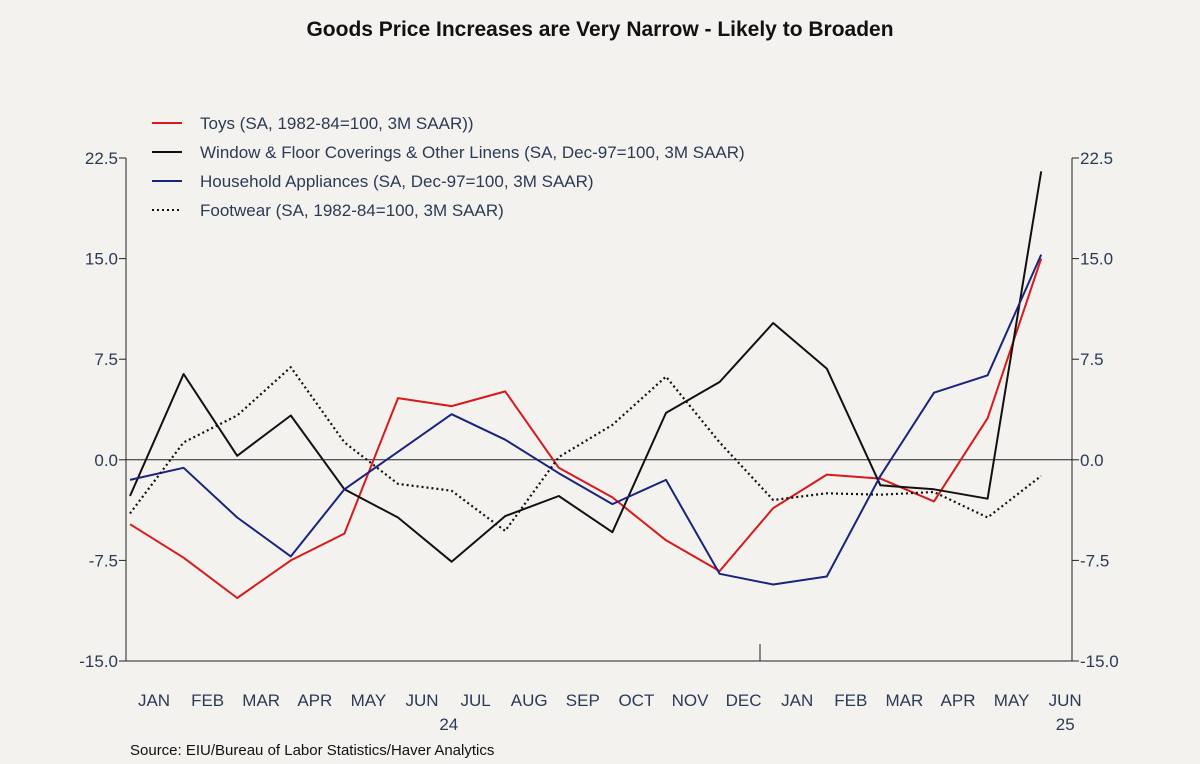  I want to click on left-tick-label: 7.5, so click(106, 359).